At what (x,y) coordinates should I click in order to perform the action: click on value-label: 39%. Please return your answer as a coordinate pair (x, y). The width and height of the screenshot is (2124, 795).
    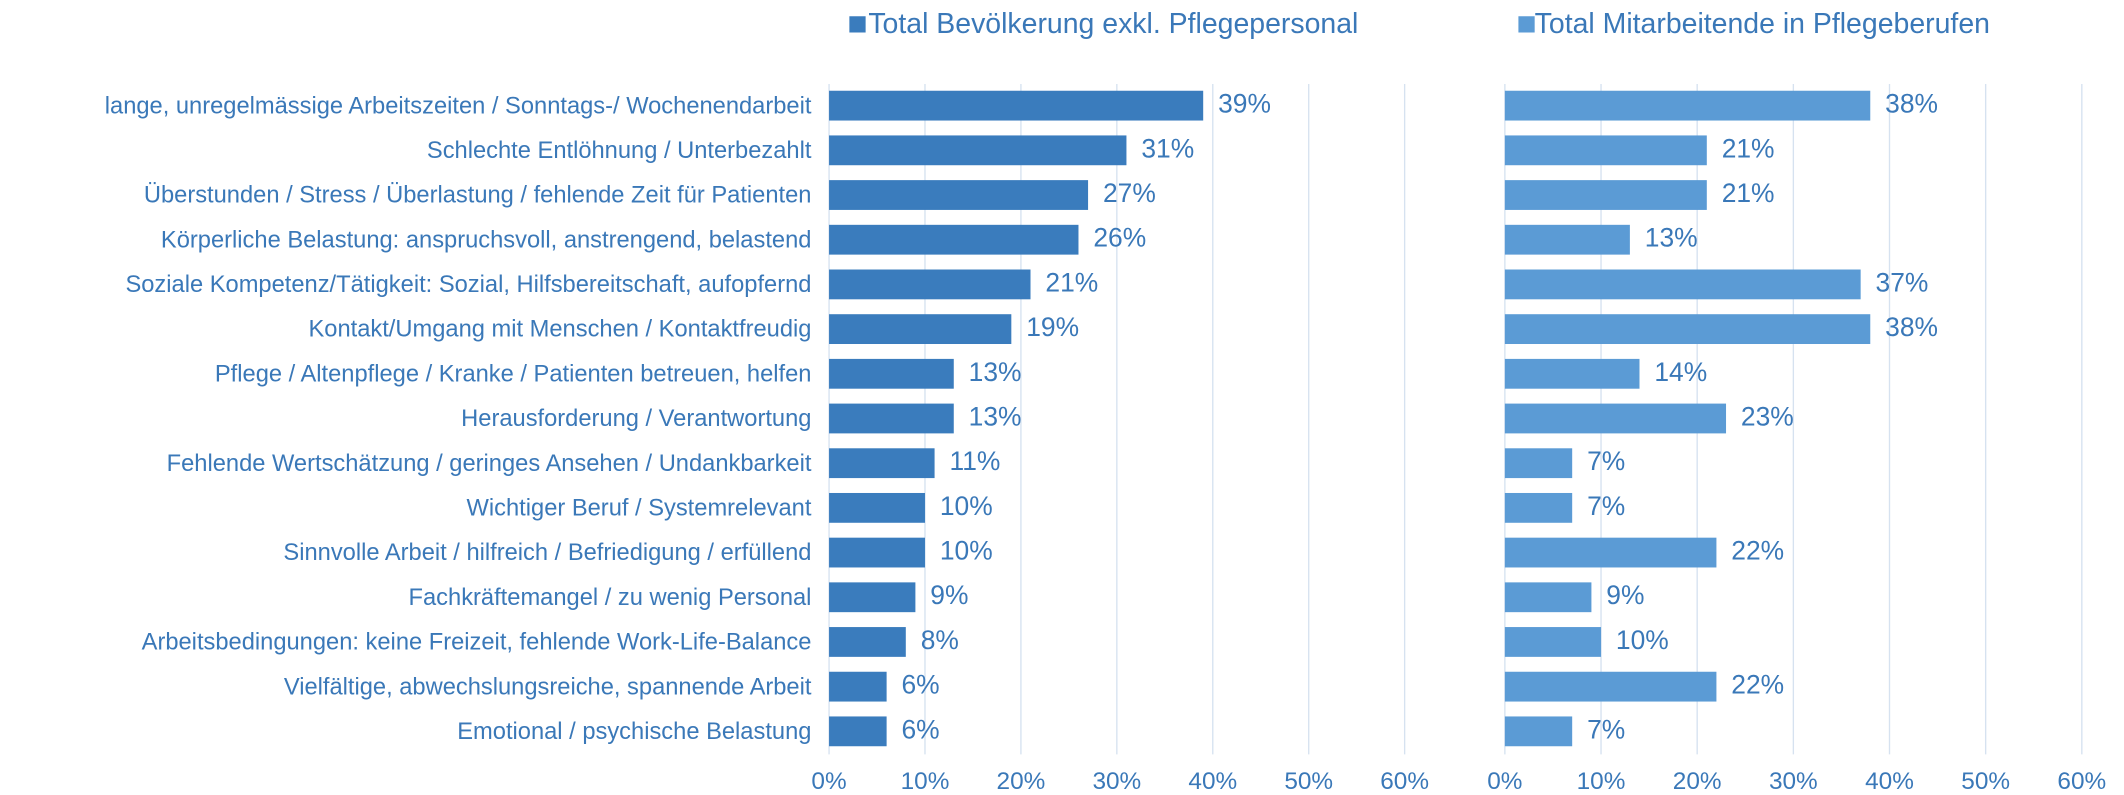
    Looking at the image, I should click on (1244, 104).